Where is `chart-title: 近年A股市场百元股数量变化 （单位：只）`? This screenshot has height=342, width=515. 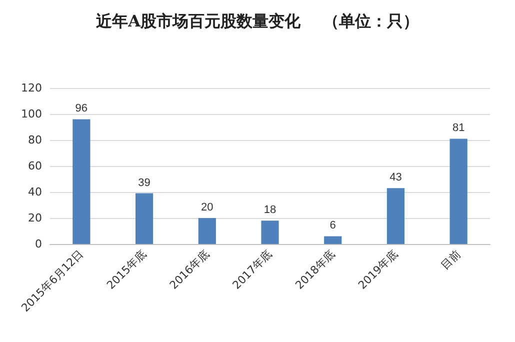 chart-title: 近年A股市场百元股数量变化 （单位：只） is located at coordinates (257, 21).